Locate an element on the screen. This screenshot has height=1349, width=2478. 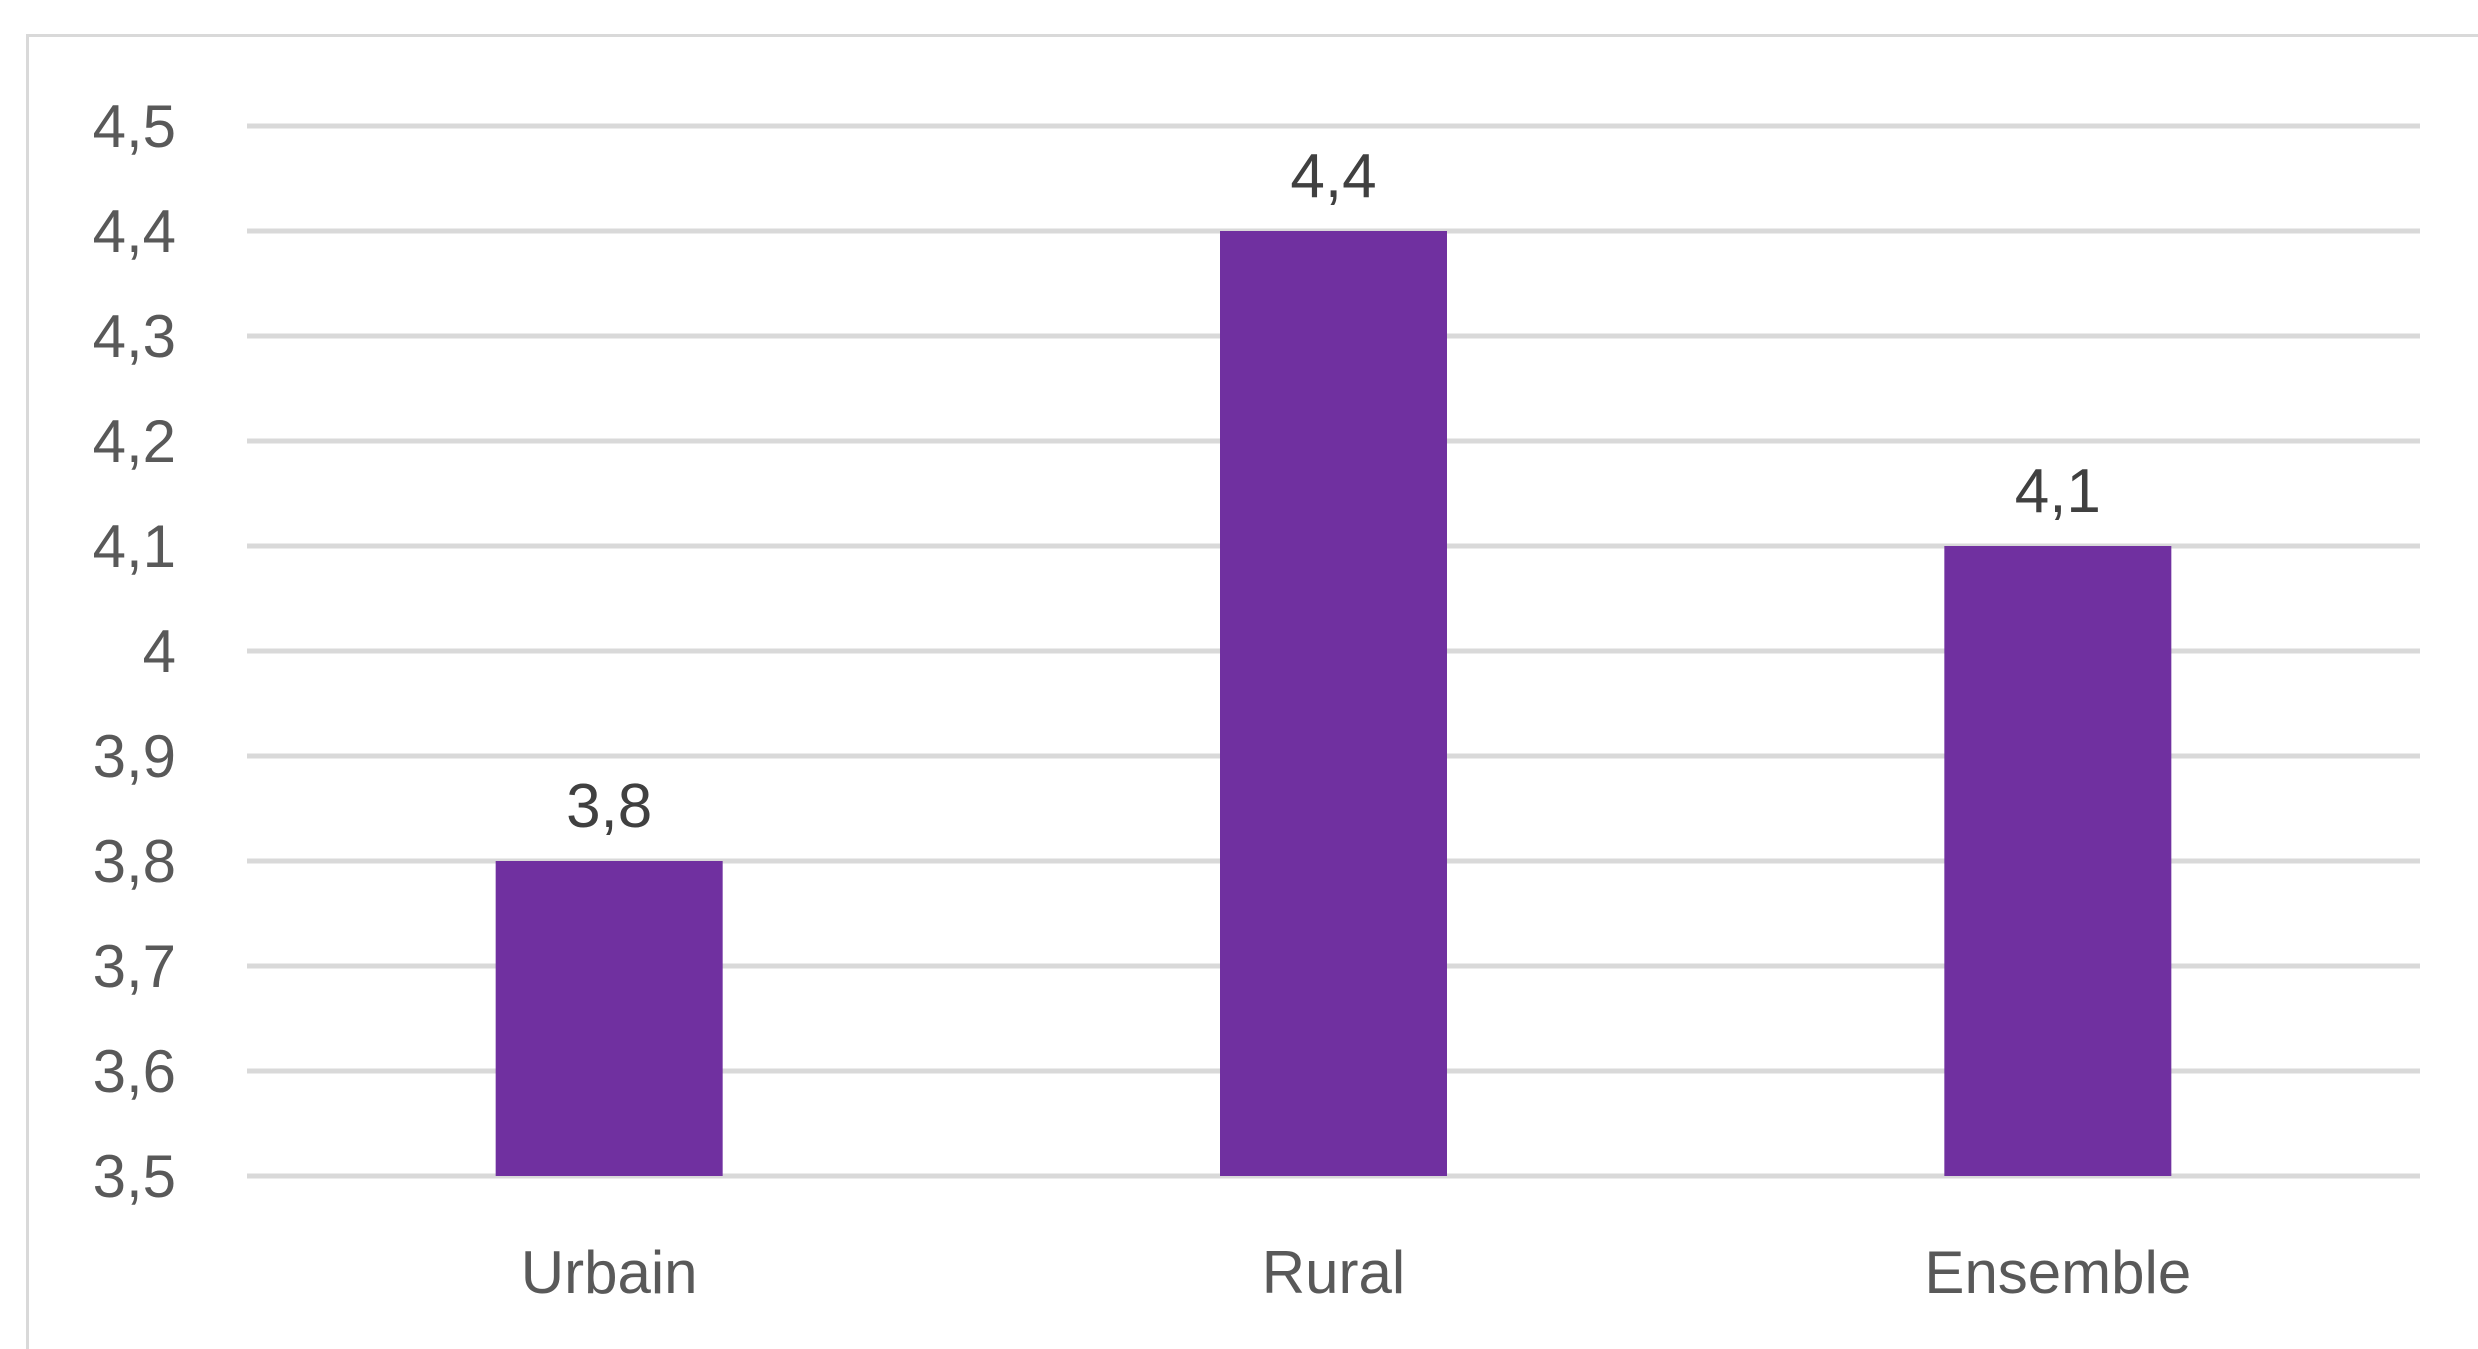
y-tick-label: 3,8 is located at coordinates (134, 861).